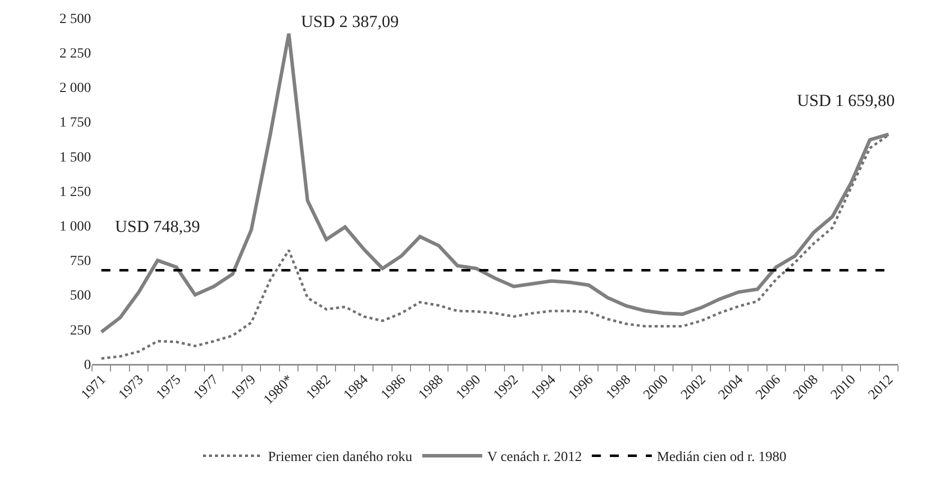  Describe the element at coordinates (350, 21) in the screenshot. I see `annotation: USD 2 387,09` at that location.